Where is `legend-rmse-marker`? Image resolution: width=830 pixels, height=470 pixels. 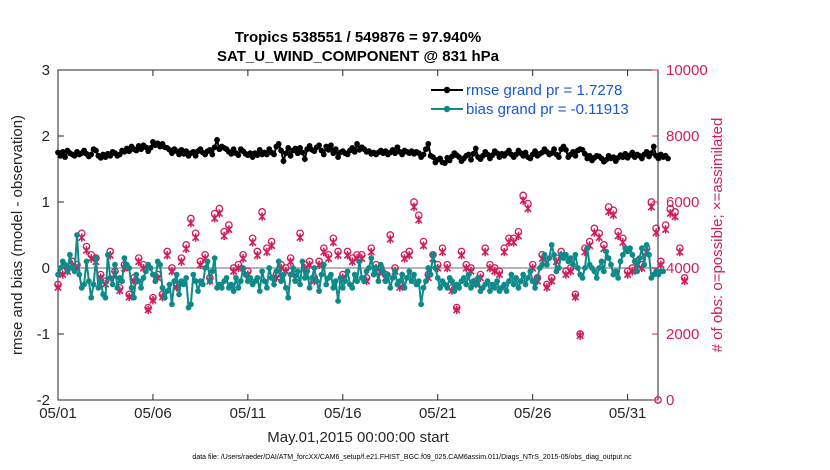 legend-rmse-marker is located at coordinates (447, 90).